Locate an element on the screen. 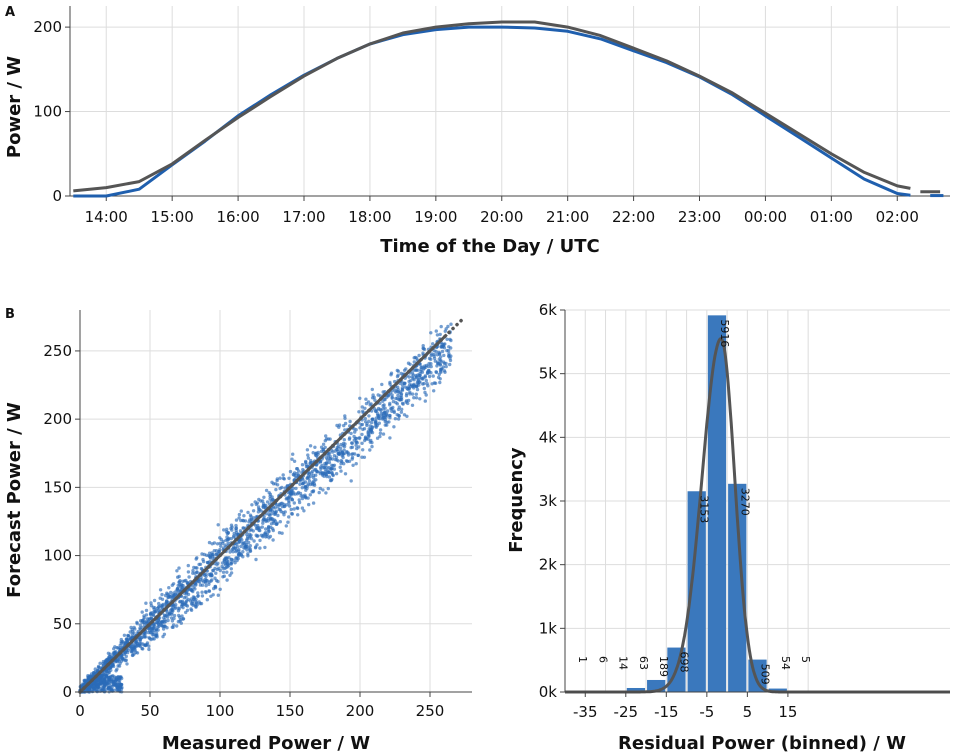 The height and width of the screenshot is (756, 957). x-tick-label: 5 is located at coordinates (748, 712).